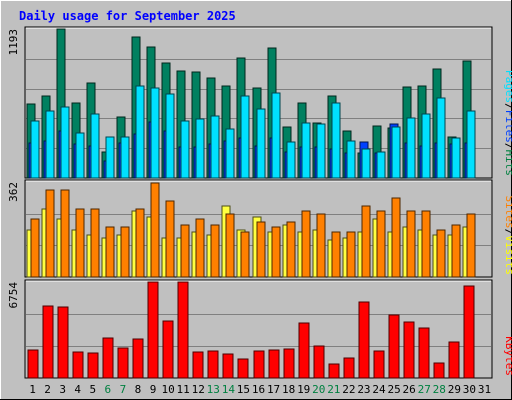 This screenshot has width=512, height=400. I want to click on x-tick-label-24: 24, so click(379, 389).